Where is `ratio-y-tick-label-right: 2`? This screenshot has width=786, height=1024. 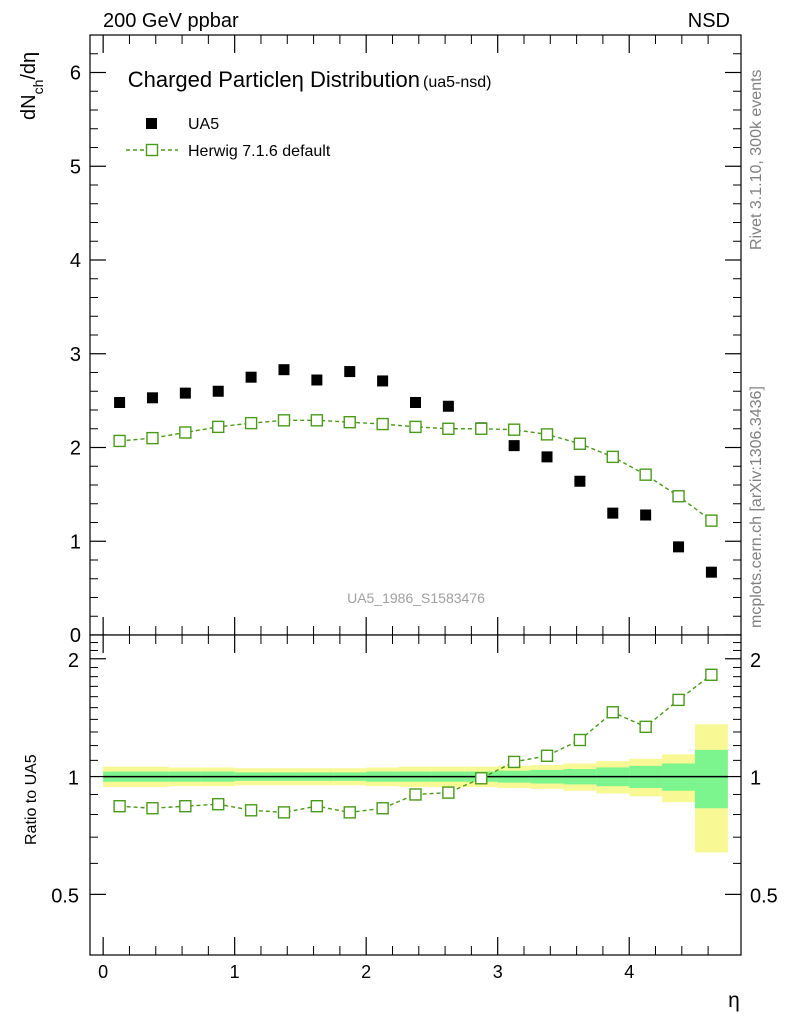 ratio-y-tick-label-right: 2 is located at coordinates (755, 661).